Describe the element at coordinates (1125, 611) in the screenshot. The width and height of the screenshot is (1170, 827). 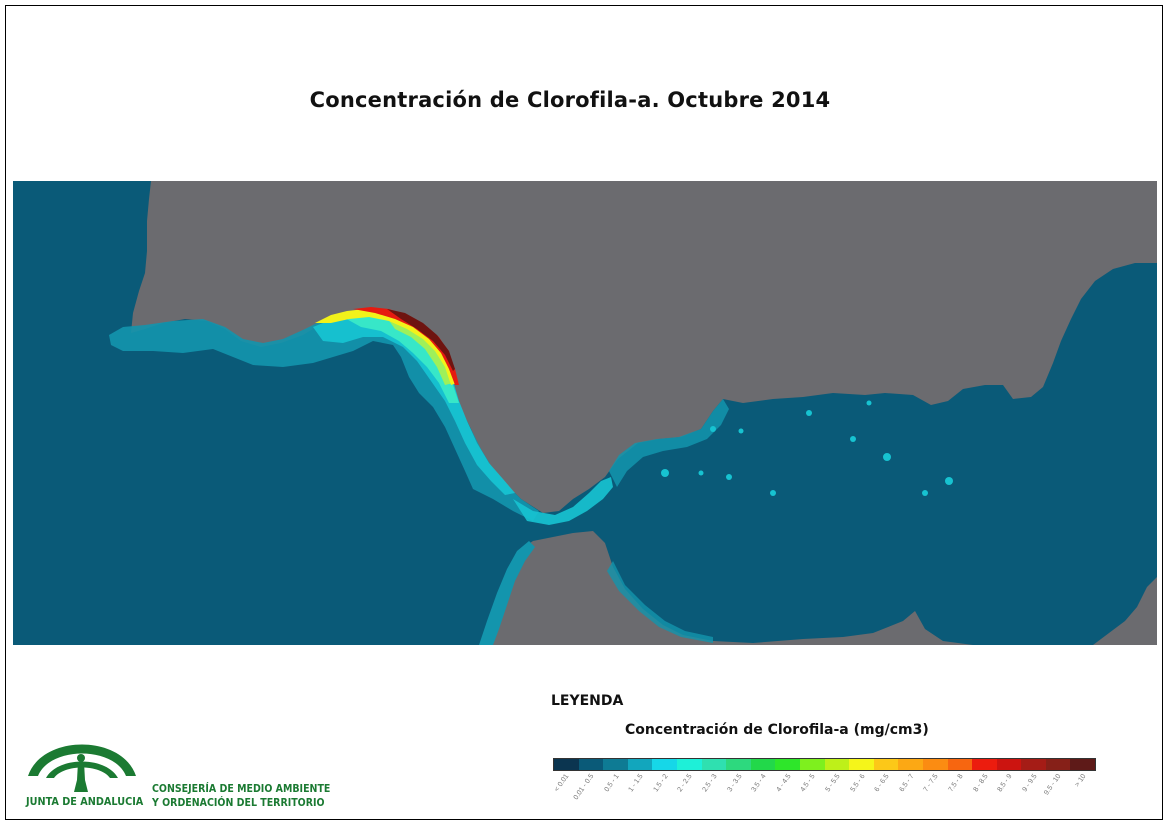
I see `land-africa-east` at that location.